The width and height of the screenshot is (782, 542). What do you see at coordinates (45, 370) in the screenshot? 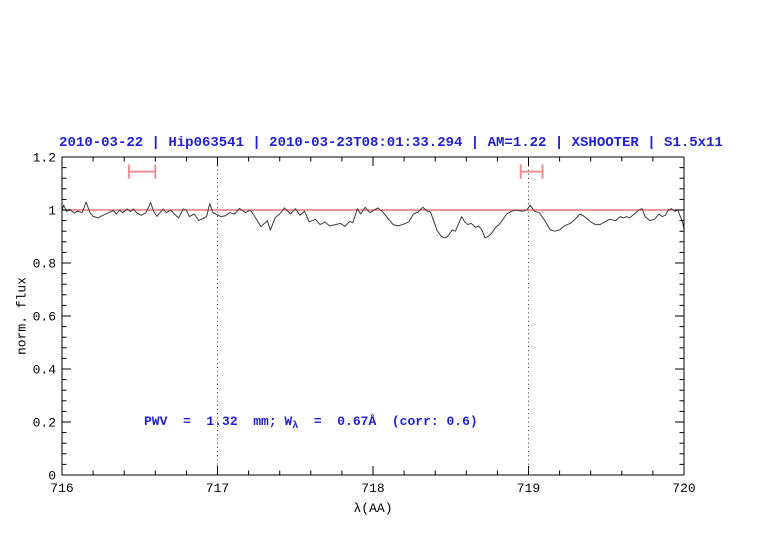
I see `y-tick-label: 0.4` at bounding box center [45, 370].